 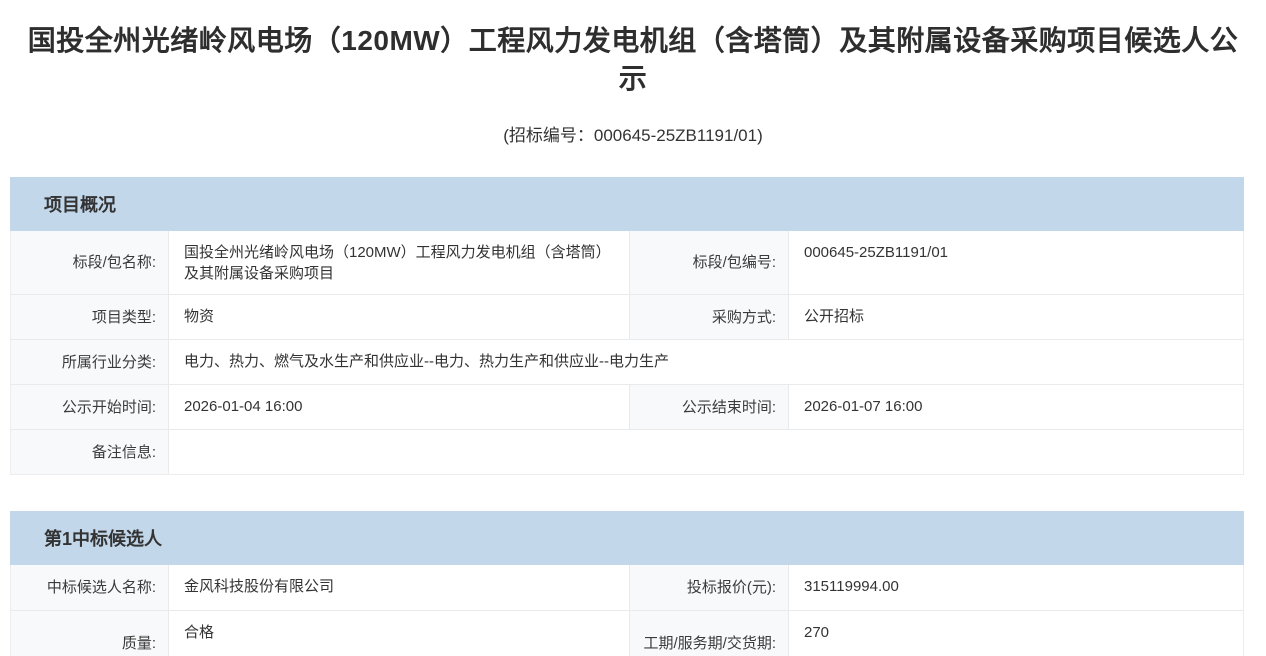 What do you see at coordinates (706, 452) in the screenshot?
I see `field-value-remarks` at bounding box center [706, 452].